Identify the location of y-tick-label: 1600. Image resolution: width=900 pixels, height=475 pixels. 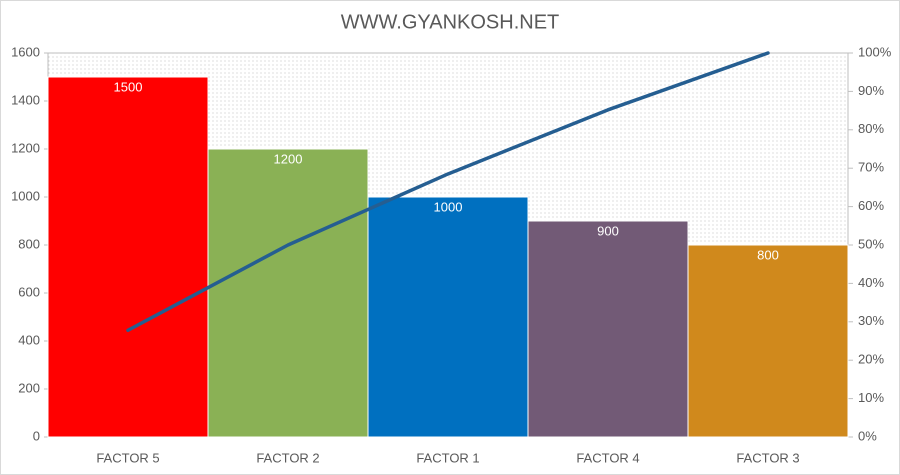
(25, 51).